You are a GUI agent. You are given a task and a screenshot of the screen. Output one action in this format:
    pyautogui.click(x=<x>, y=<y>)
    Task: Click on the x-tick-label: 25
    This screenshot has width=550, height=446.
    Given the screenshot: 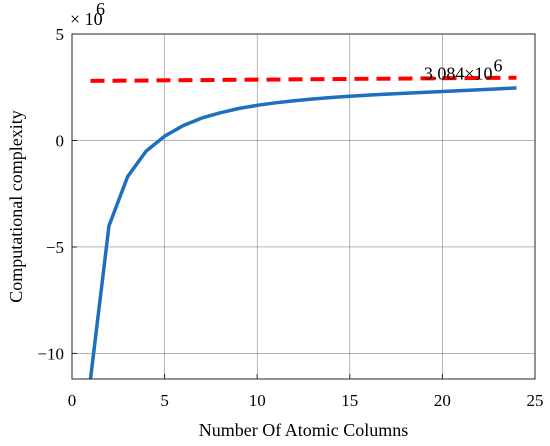 What is the action you would take?
    pyautogui.click(x=535, y=400)
    